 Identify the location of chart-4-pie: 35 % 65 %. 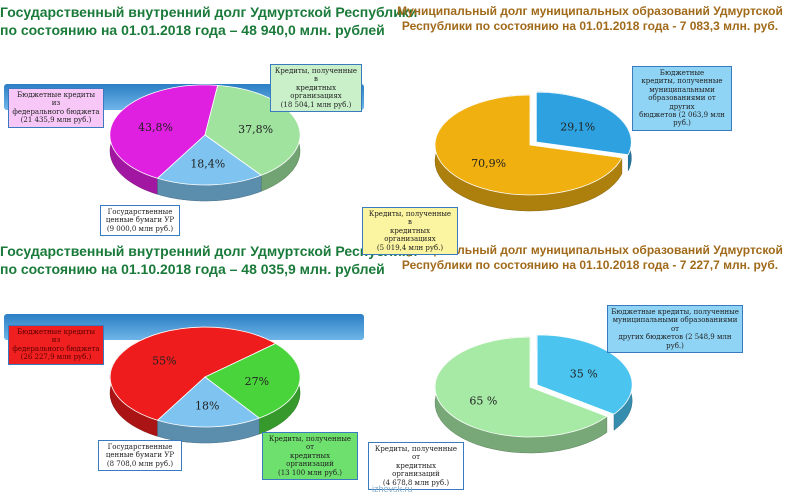
(533, 394).